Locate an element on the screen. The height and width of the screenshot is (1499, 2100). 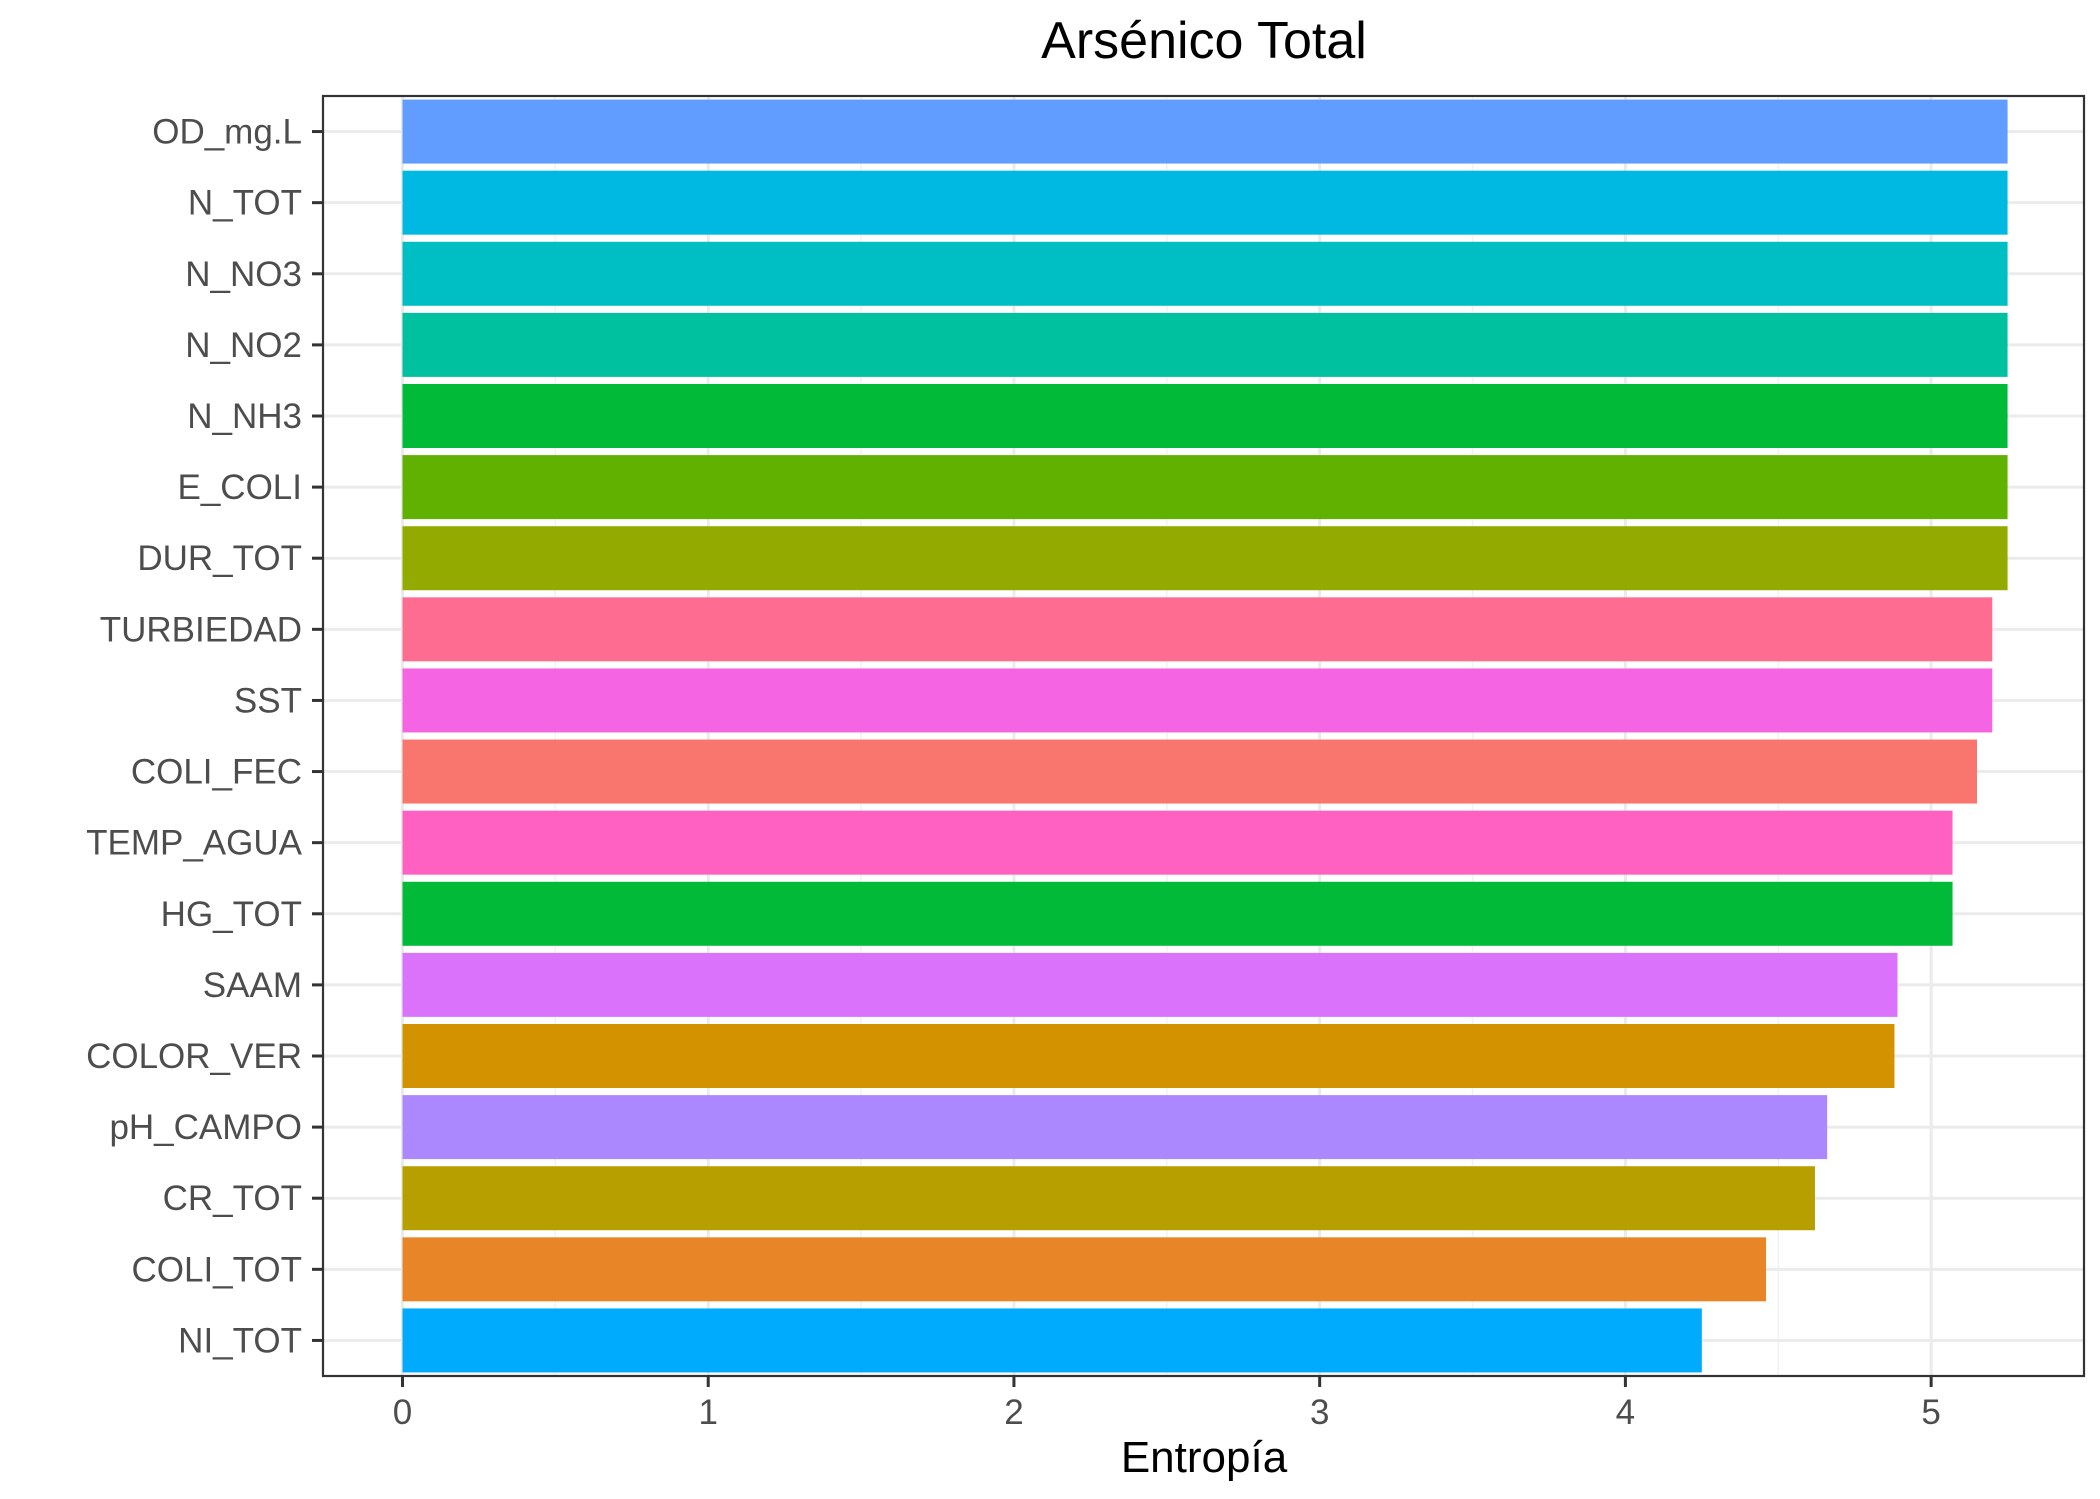
x-tick-label: 4 is located at coordinates (1625, 1412).